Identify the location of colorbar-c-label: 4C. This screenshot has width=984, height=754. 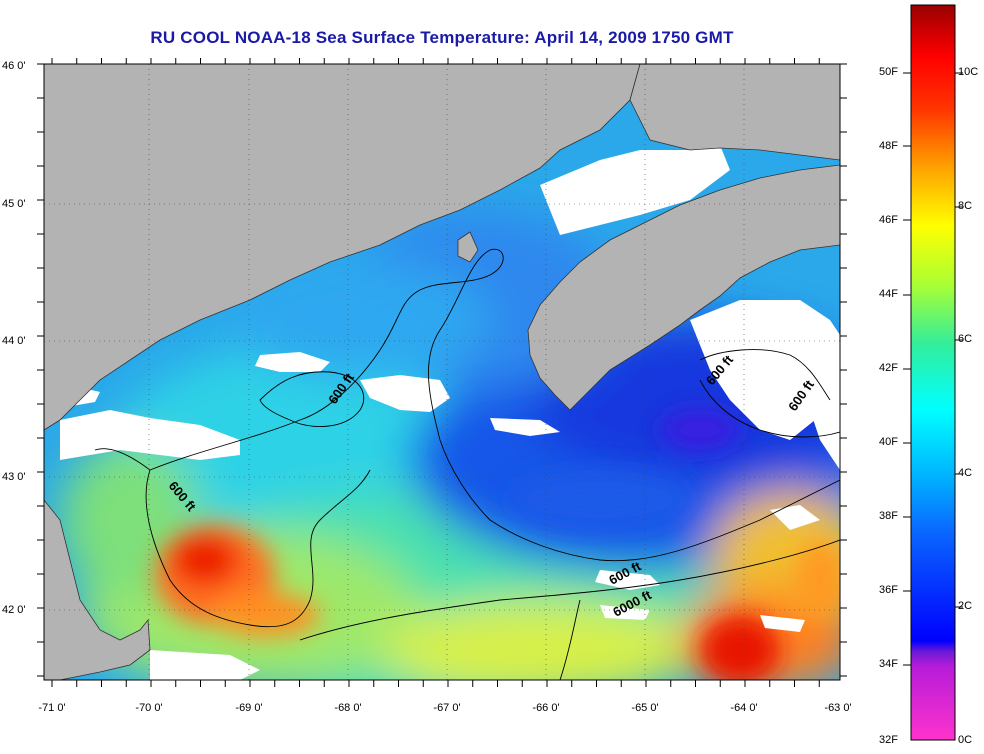
(965, 473).